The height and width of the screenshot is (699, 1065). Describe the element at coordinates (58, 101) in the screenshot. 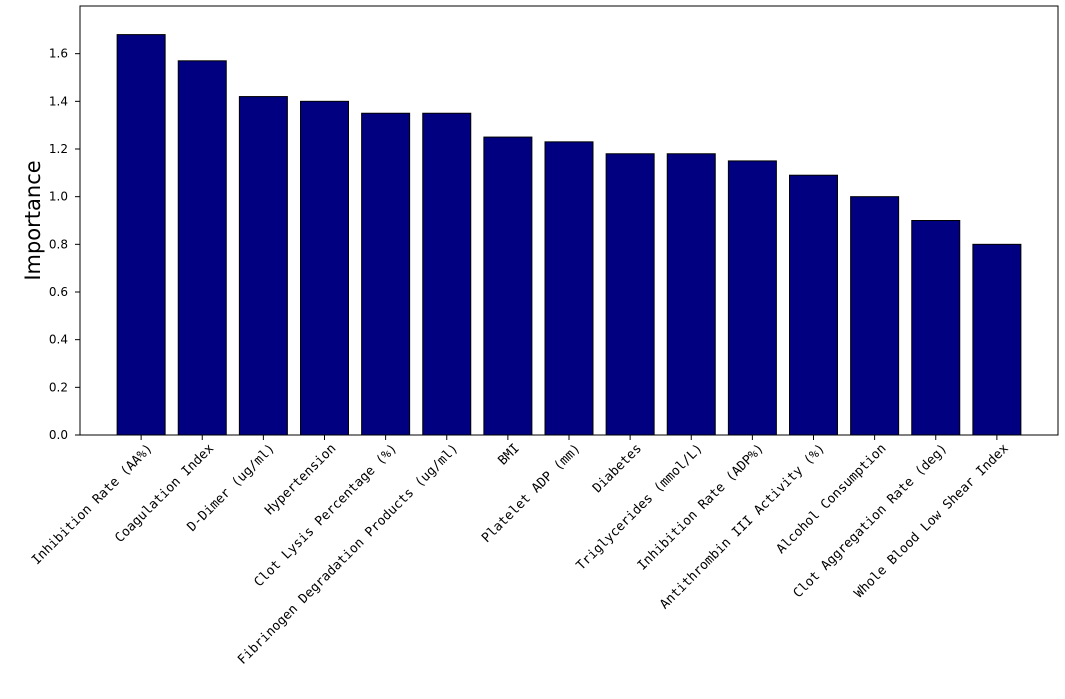

I see `y-tick-label: 1.4` at that location.